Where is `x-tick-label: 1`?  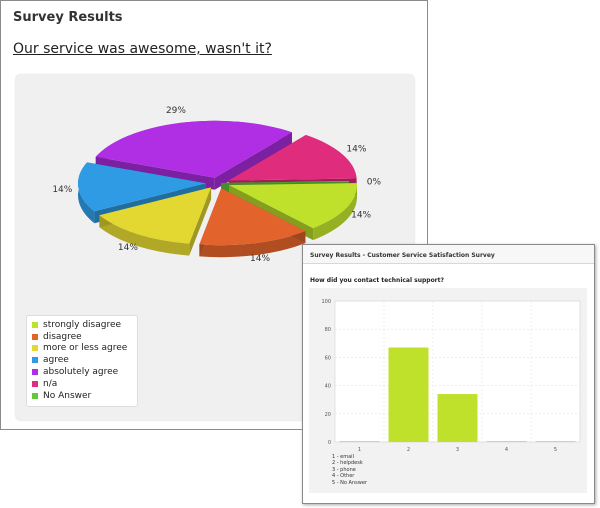 x-tick-label: 1 is located at coordinates (359, 450).